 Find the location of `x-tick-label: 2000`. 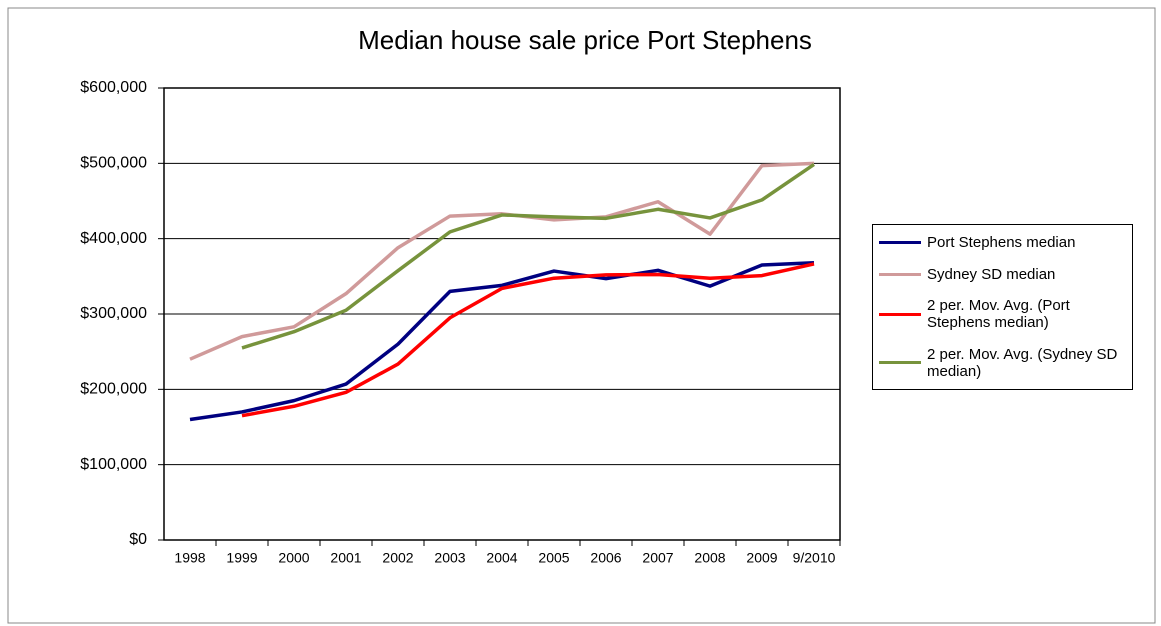

x-tick-label: 2000 is located at coordinates (293, 558).